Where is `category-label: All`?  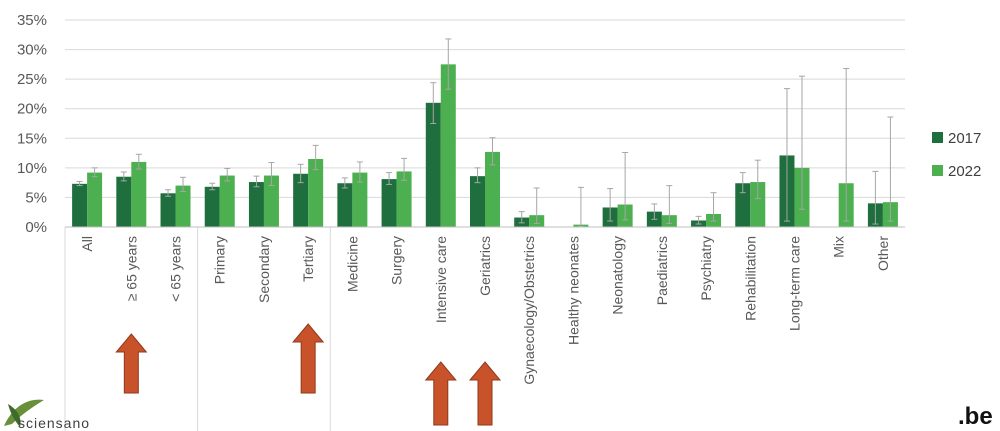 category-label: All is located at coordinates (87, 244).